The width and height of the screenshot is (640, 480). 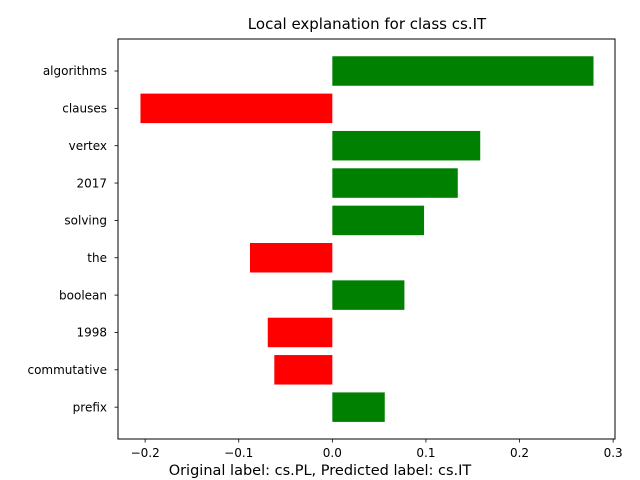 What do you see at coordinates (236, 108) in the screenshot?
I see `bar-clauses` at bounding box center [236, 108].